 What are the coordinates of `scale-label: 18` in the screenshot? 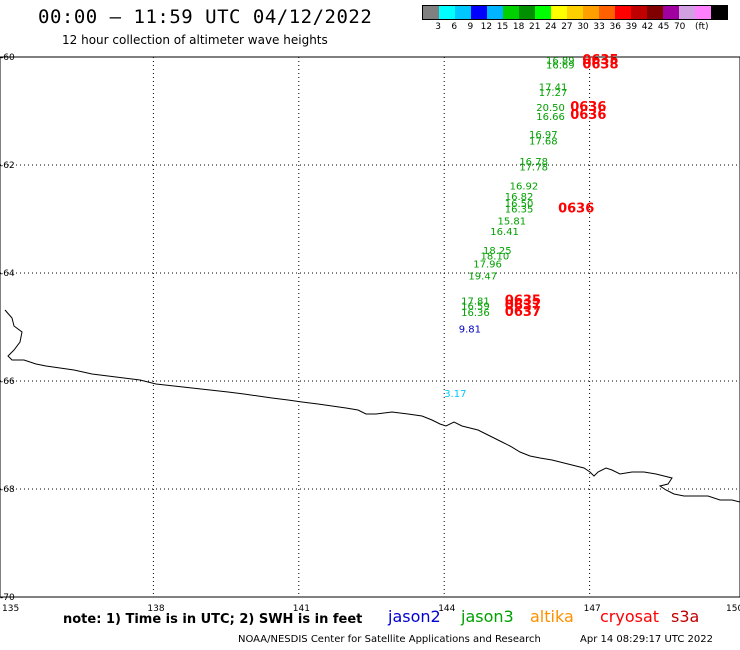 It's located at (518, 27).